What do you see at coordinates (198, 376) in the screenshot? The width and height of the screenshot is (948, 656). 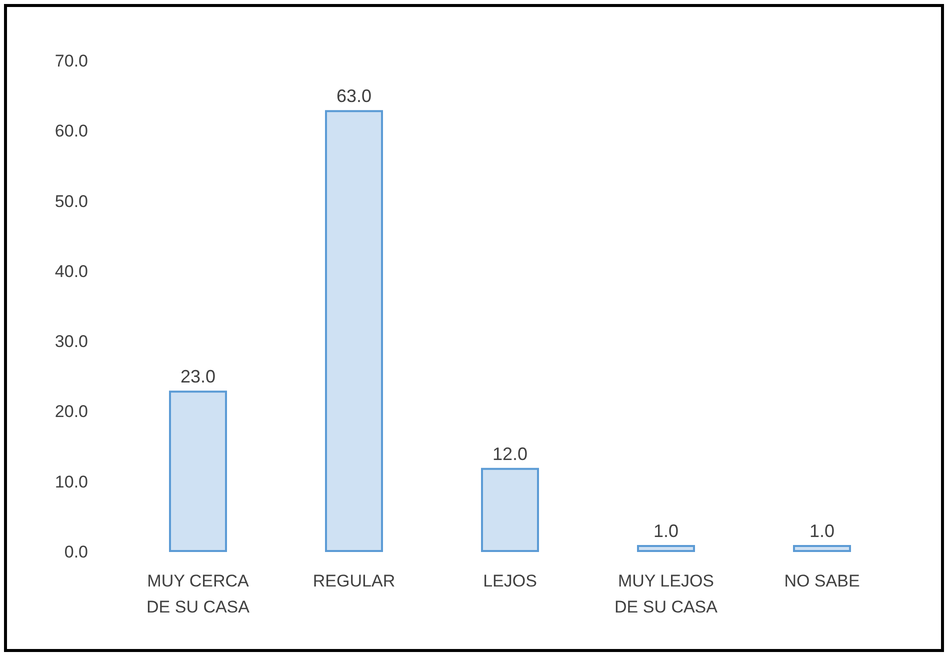 I see `data-label: 23.0` at bounding box center [198, 376].